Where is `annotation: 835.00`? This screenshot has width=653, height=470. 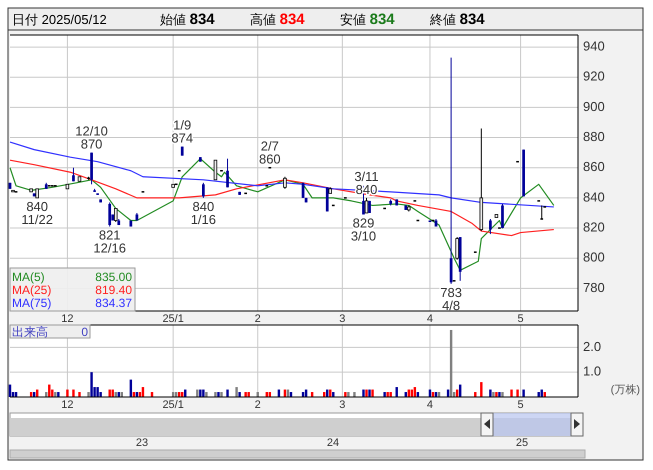
annotation: 835.00 is located at coordinates (113, 277).